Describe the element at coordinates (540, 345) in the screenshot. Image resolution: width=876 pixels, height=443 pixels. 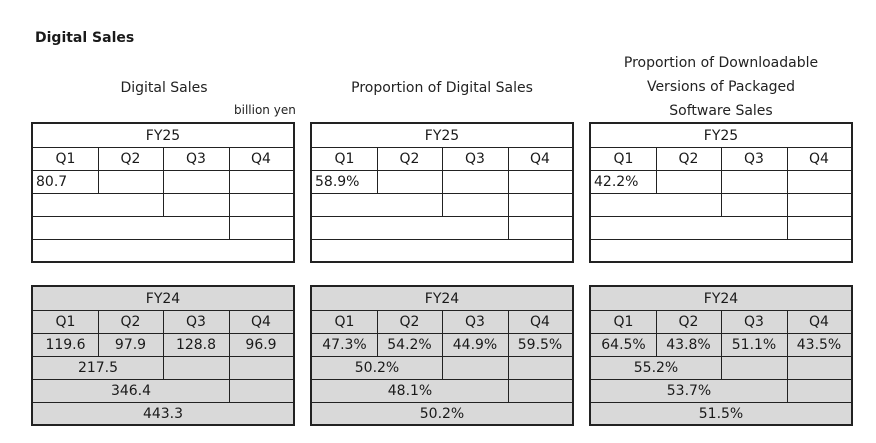
I see `quarter-value: 59.5%` at that location.